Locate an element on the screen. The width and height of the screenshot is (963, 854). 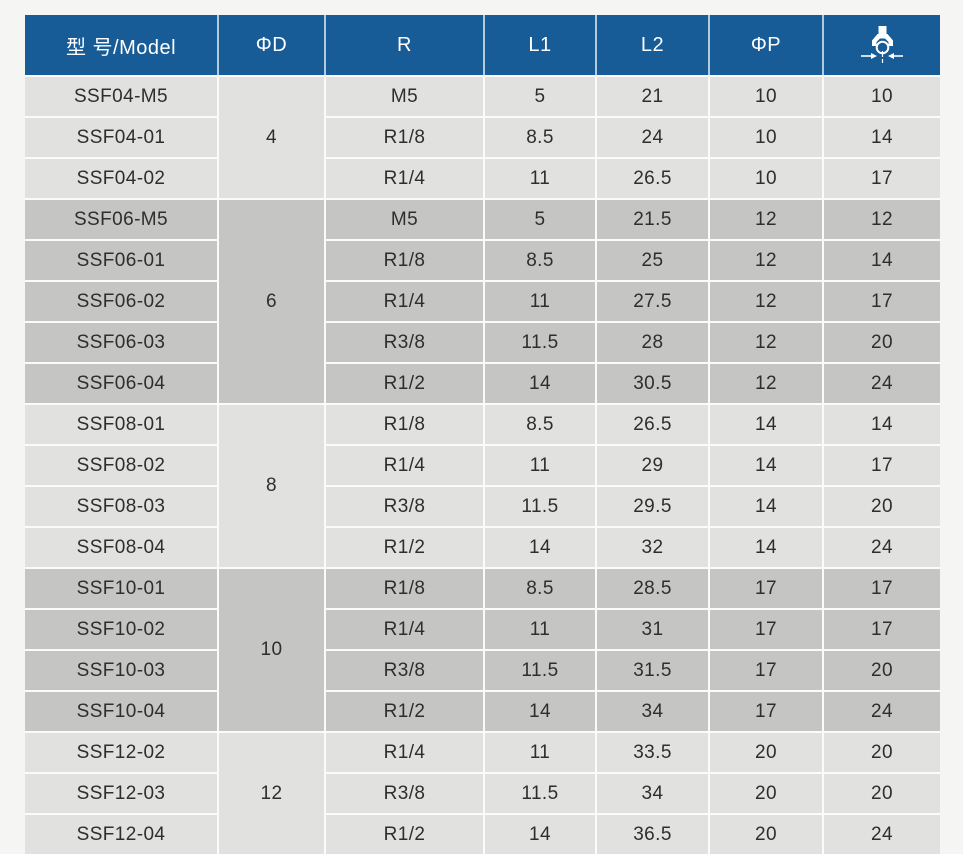
model-cell: SSF12-04 is located at coordinates (121, 833).